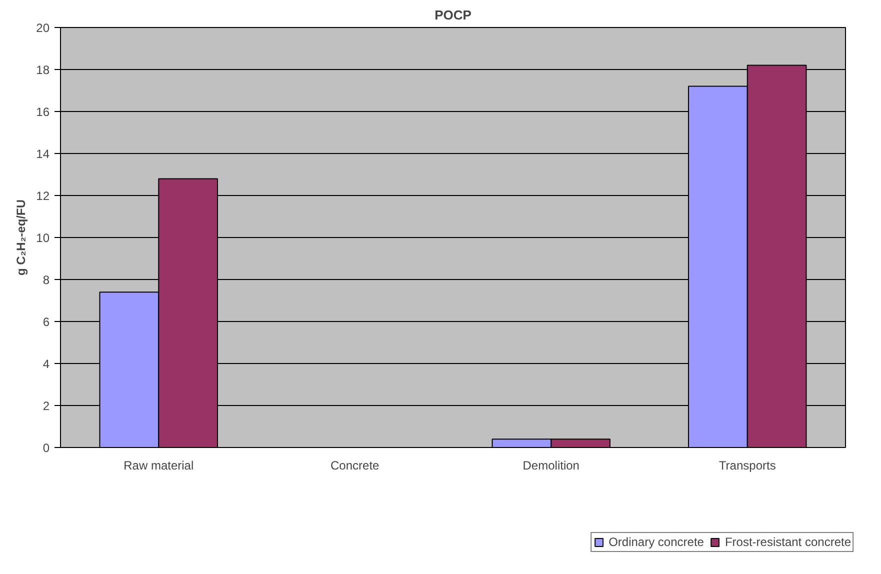  What do you see at coordinates (656, 541) in the screenshot?
I see `legend-label: Ordinary concrete` at bounding box center [656, 541].